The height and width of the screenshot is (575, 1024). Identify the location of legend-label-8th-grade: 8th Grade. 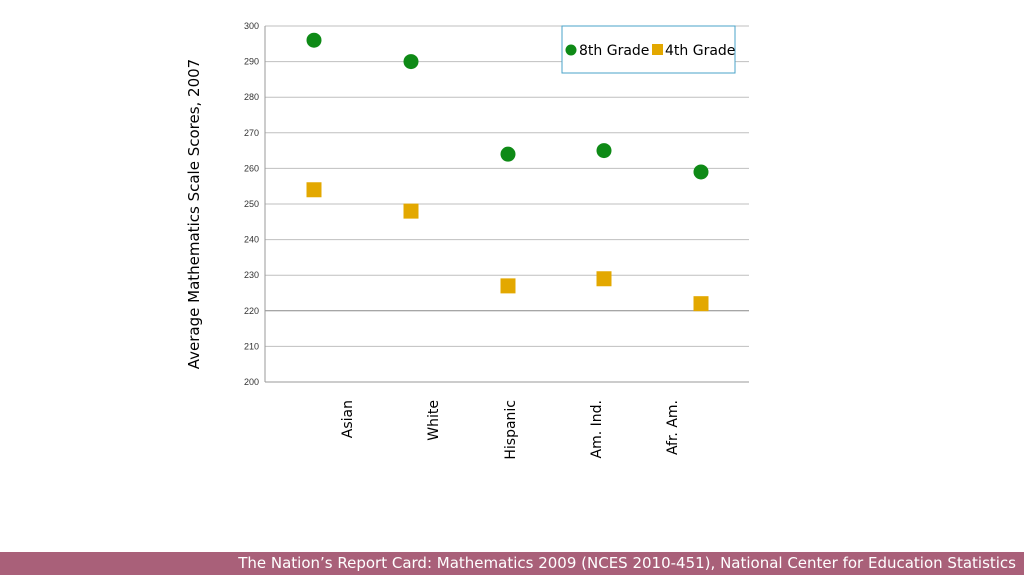
(614, 51).